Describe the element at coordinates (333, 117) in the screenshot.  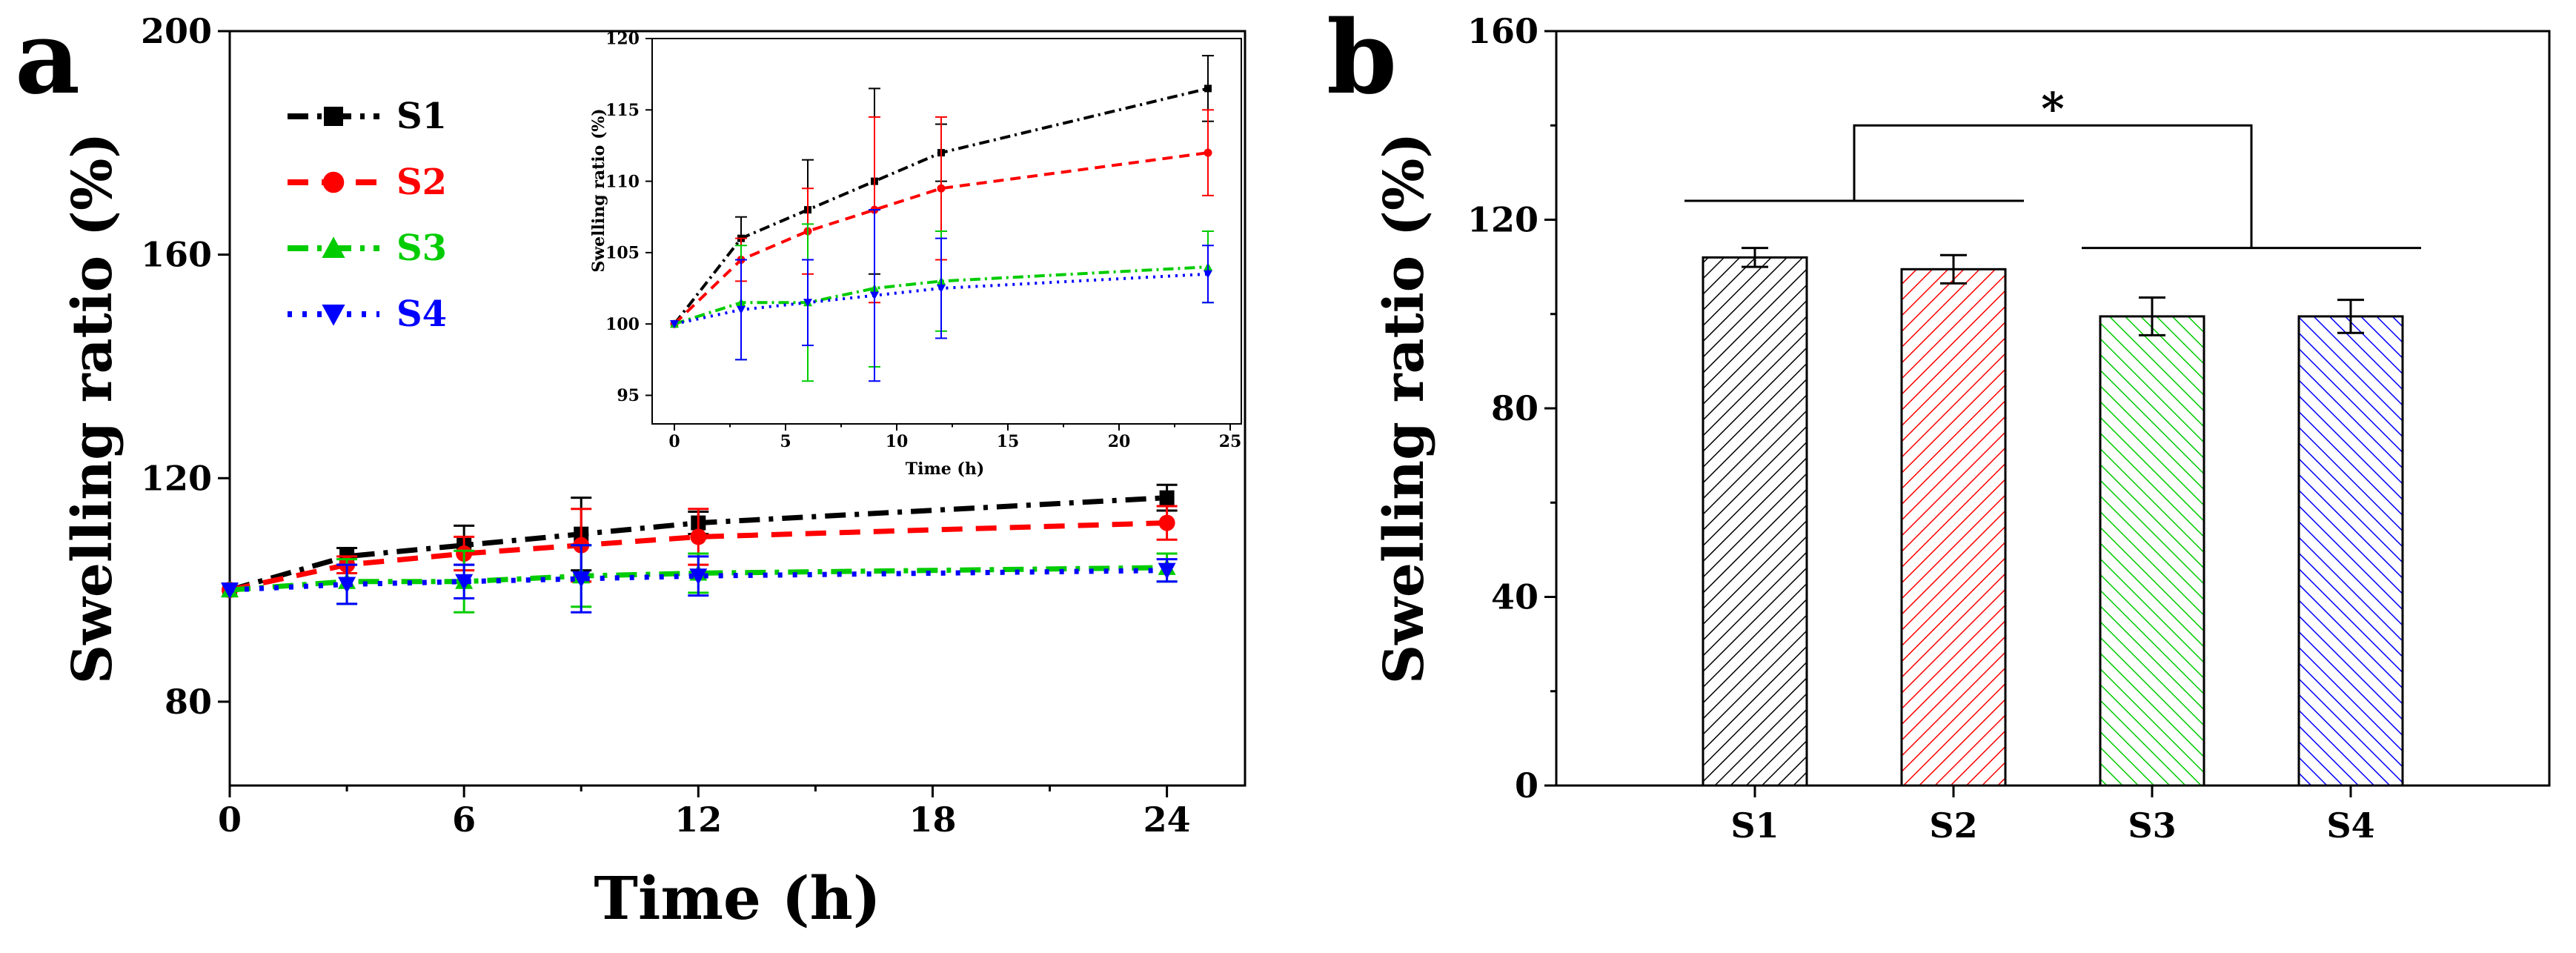
I see `legend-marker-s1` at that location.